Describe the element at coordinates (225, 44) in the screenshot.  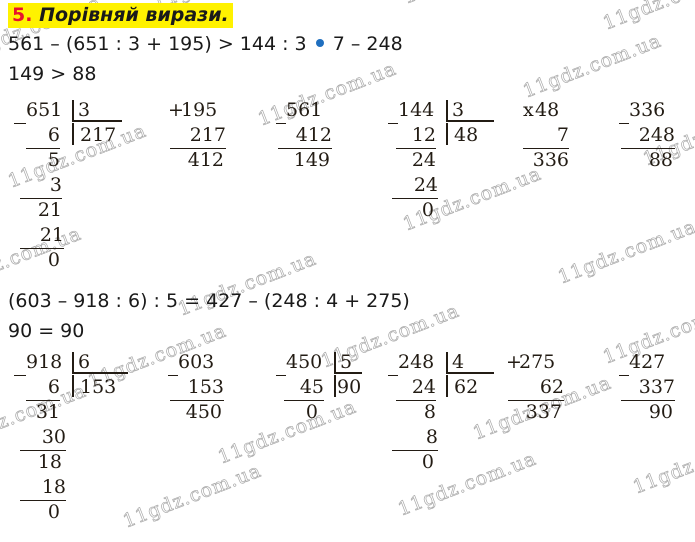
I see `expression-comparator: >` at that location.